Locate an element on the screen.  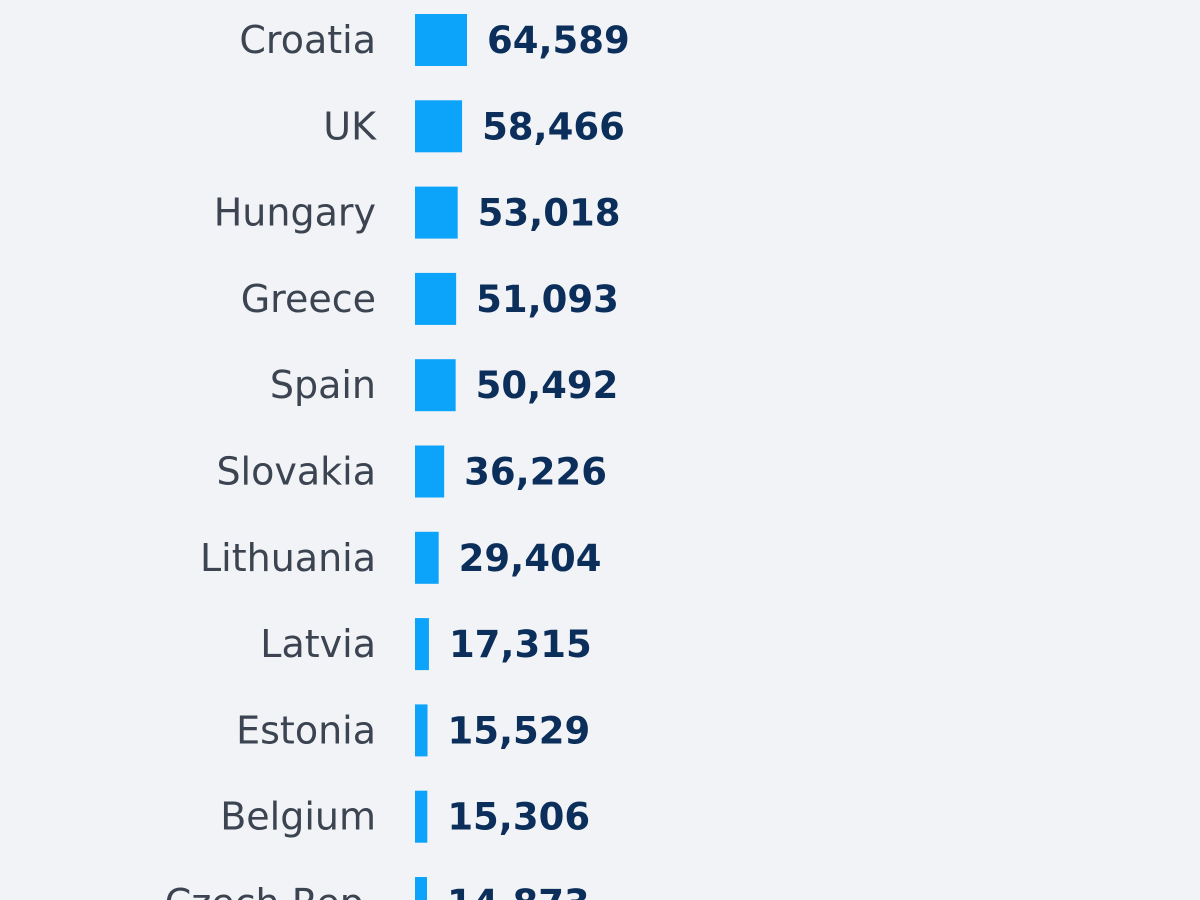
value-label: 53,018 is located at coordinates (549, 213).